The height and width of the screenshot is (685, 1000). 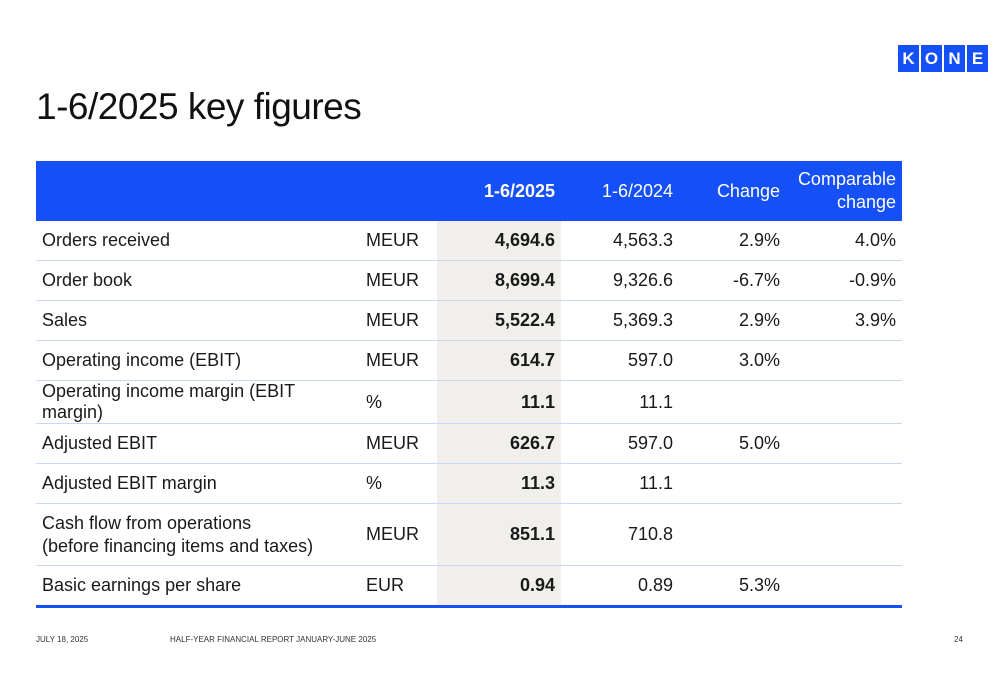 I want to click on row-current-value: 11.1, so click(x=499, y=402).